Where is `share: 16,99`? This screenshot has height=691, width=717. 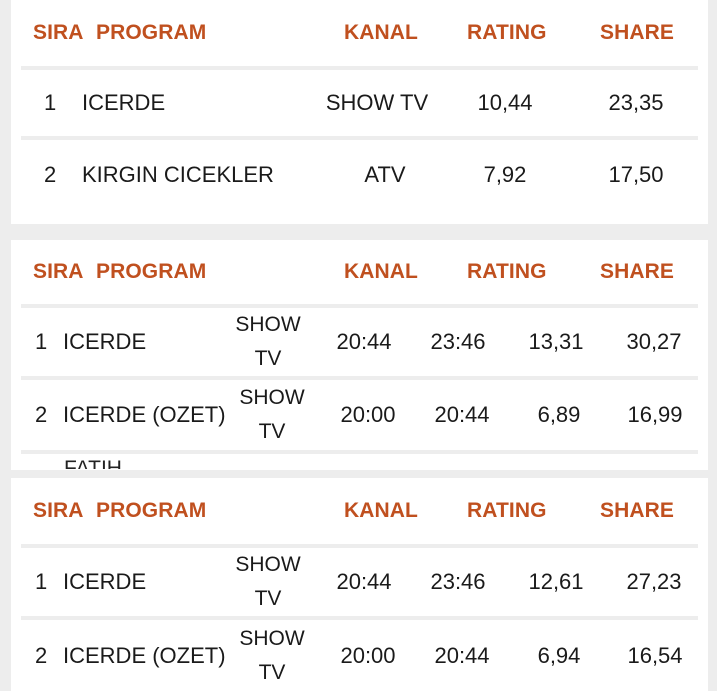
share: 16,99 is located at coordinates (655, 414).